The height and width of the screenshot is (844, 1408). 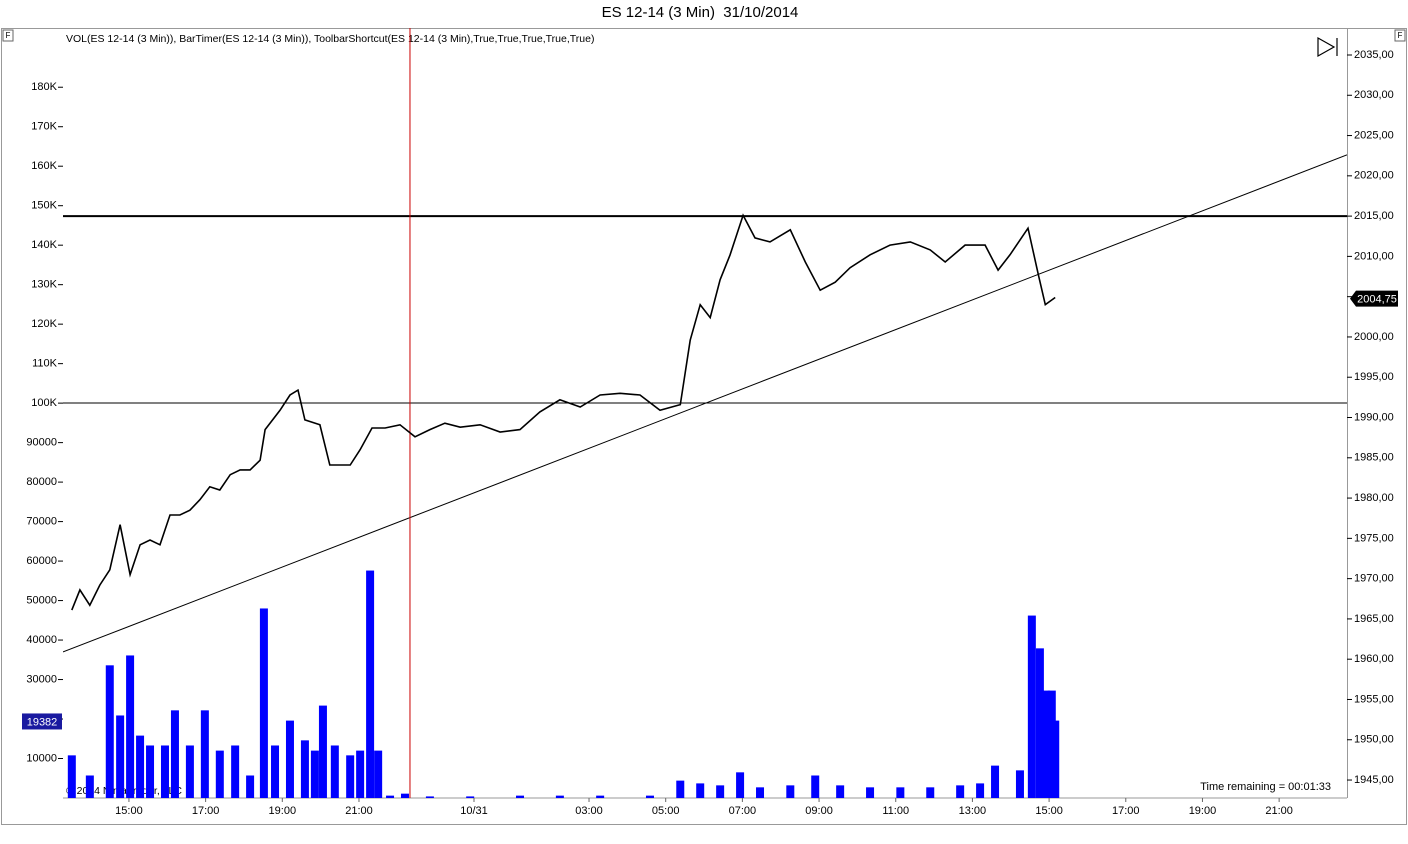 I want to click on y-tick-label: 180K, so click(x=44, y=87).